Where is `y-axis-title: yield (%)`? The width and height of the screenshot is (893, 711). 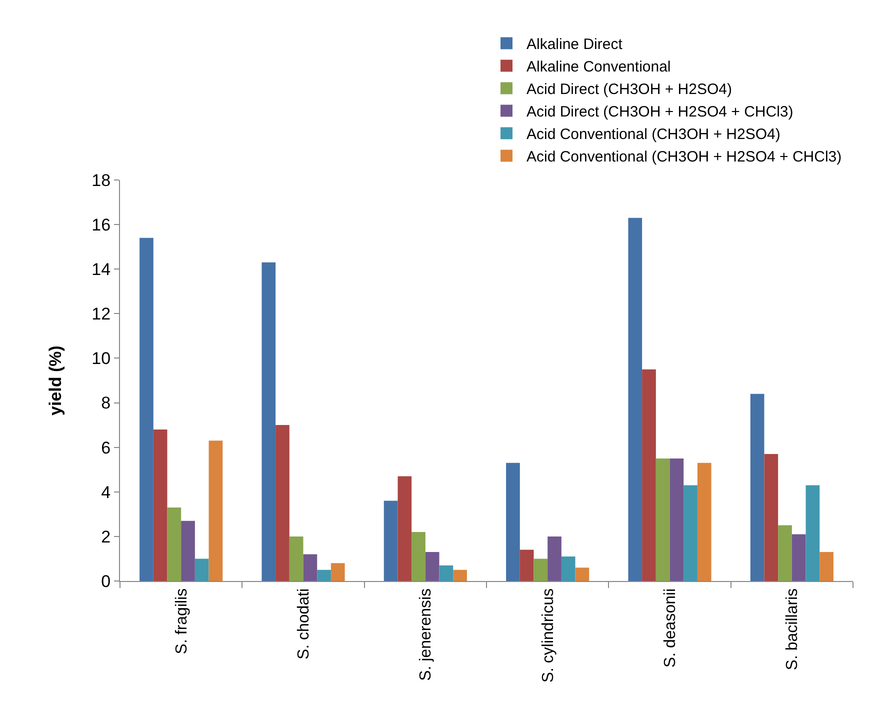
y-axis-title: yield (%) is located at coordinates (56, 381).